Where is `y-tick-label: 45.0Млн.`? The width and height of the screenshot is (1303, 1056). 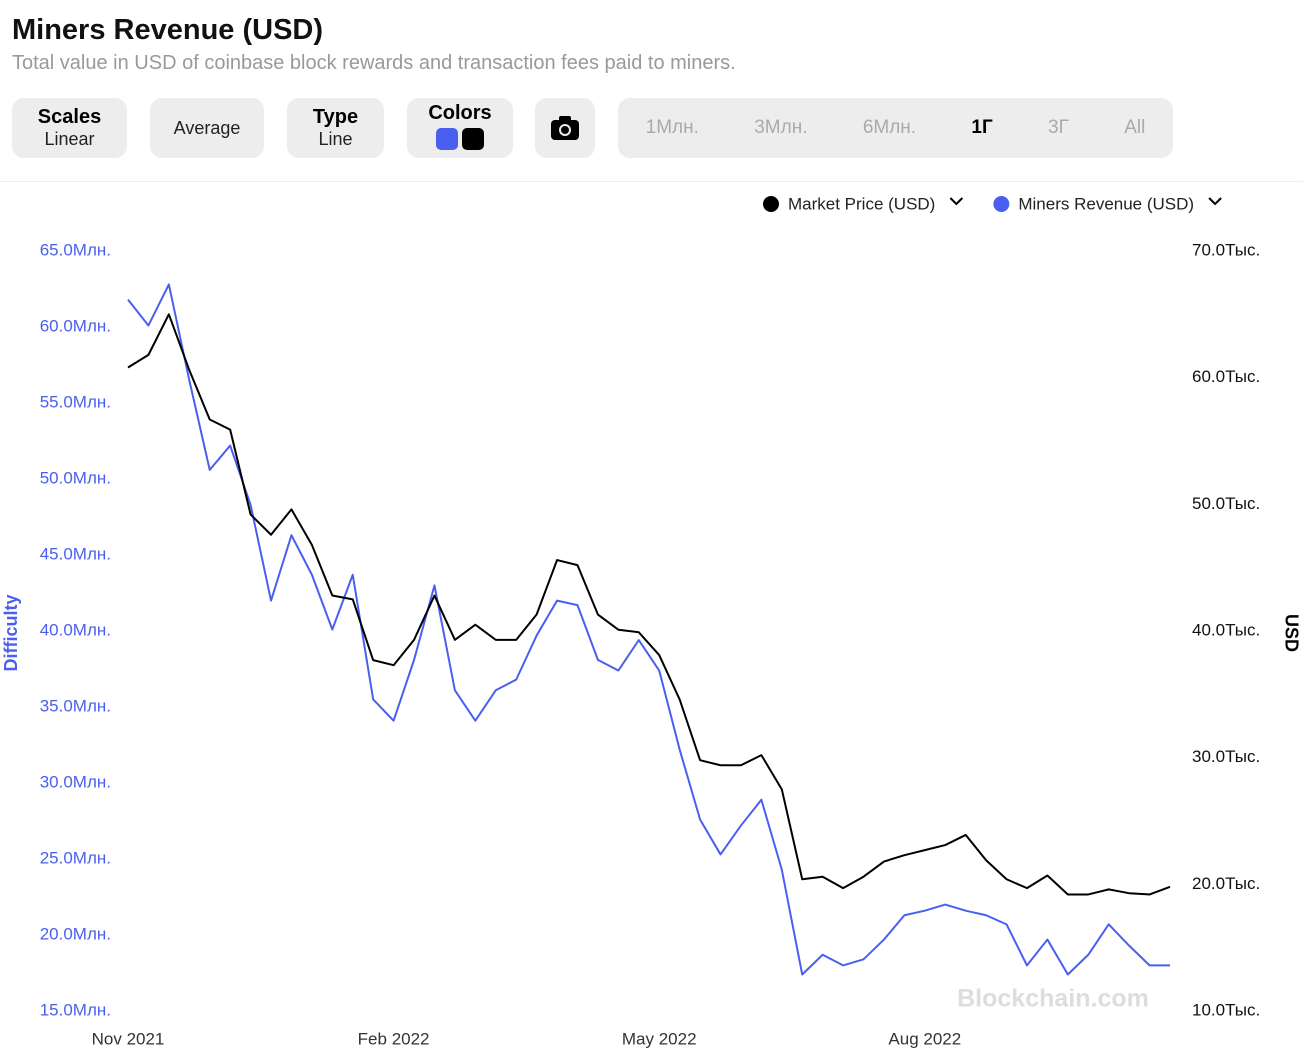
y-tick-label: 45.0Млн. is located at coordinates (75, 553).